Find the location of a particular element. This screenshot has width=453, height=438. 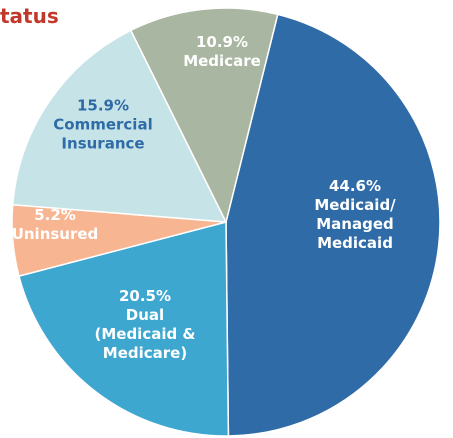

slice-label: 10.9% Medicare is located at coordinates (222, 52).